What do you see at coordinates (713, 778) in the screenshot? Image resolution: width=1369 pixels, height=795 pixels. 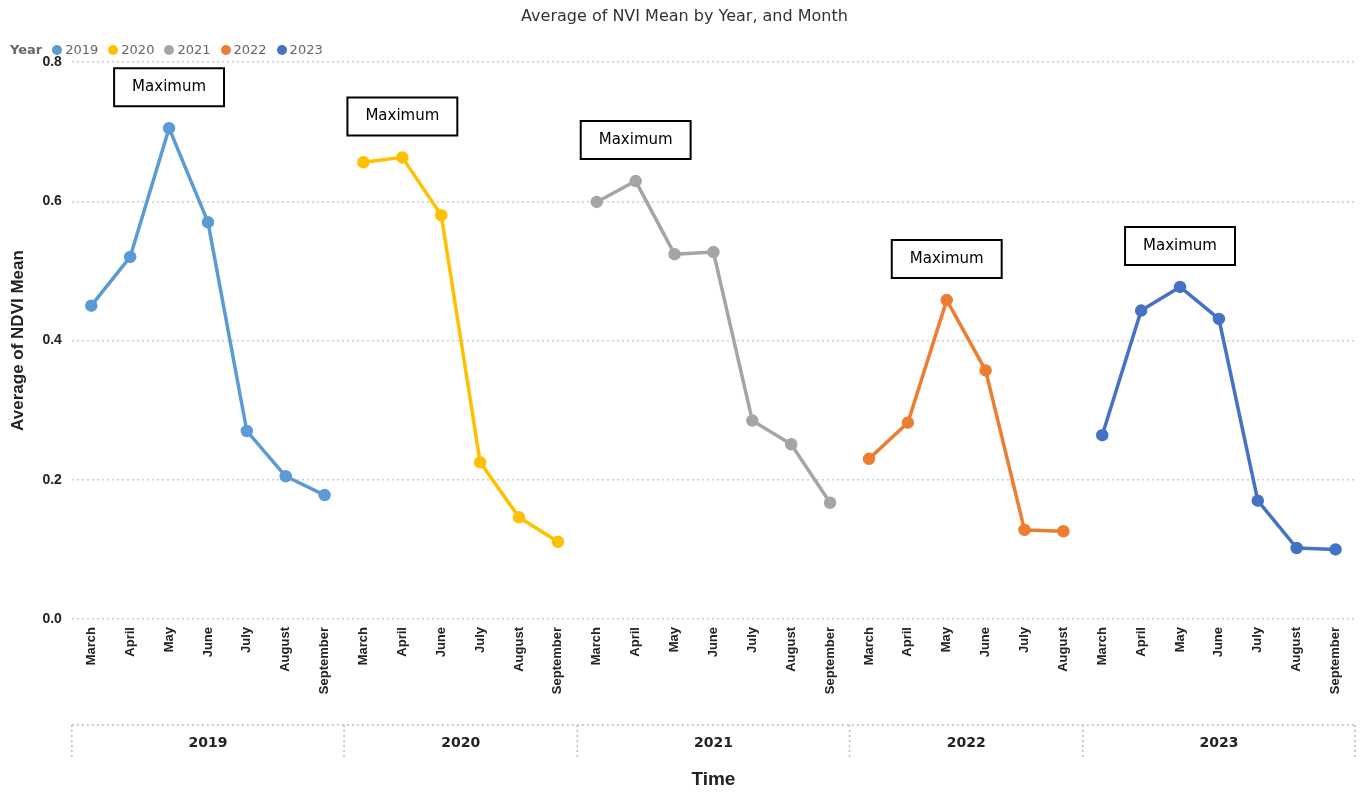 I see `x-axis-title: Time` at bounding box center [713, 778].